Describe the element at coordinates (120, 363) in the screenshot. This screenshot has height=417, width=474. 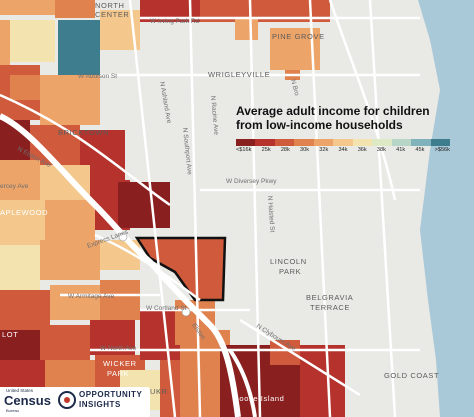
I see `label-wicker: WICKER` at that location.